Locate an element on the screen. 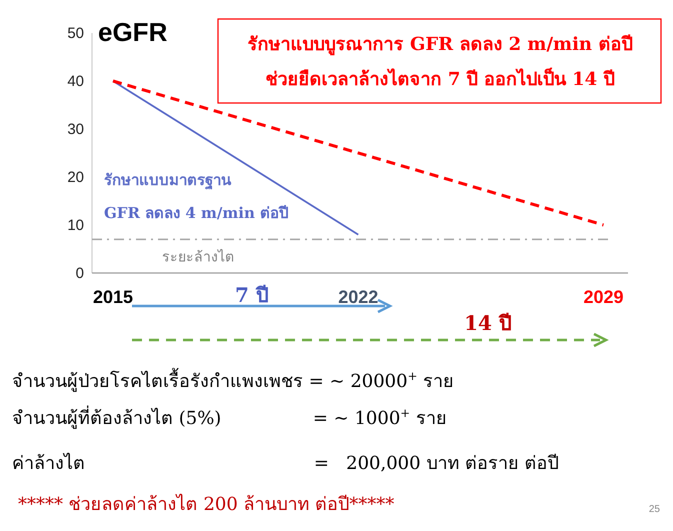 This screenshot has height=531, width=673. annotation: รักษาแบบมาตรฐาน is located at coordinates (168, 180).